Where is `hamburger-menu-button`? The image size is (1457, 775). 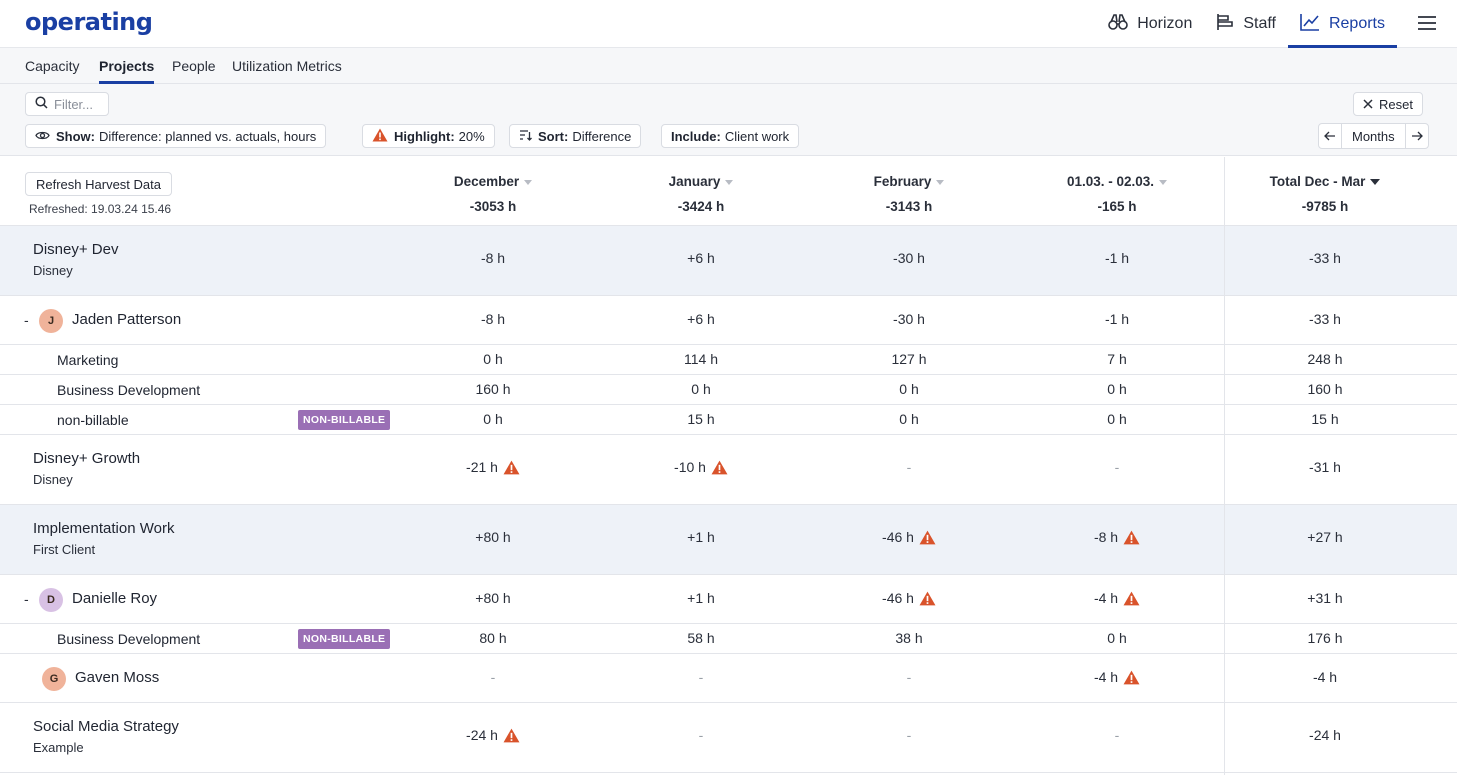
hamburger-menu-button is located at coordinates (1427, 24).